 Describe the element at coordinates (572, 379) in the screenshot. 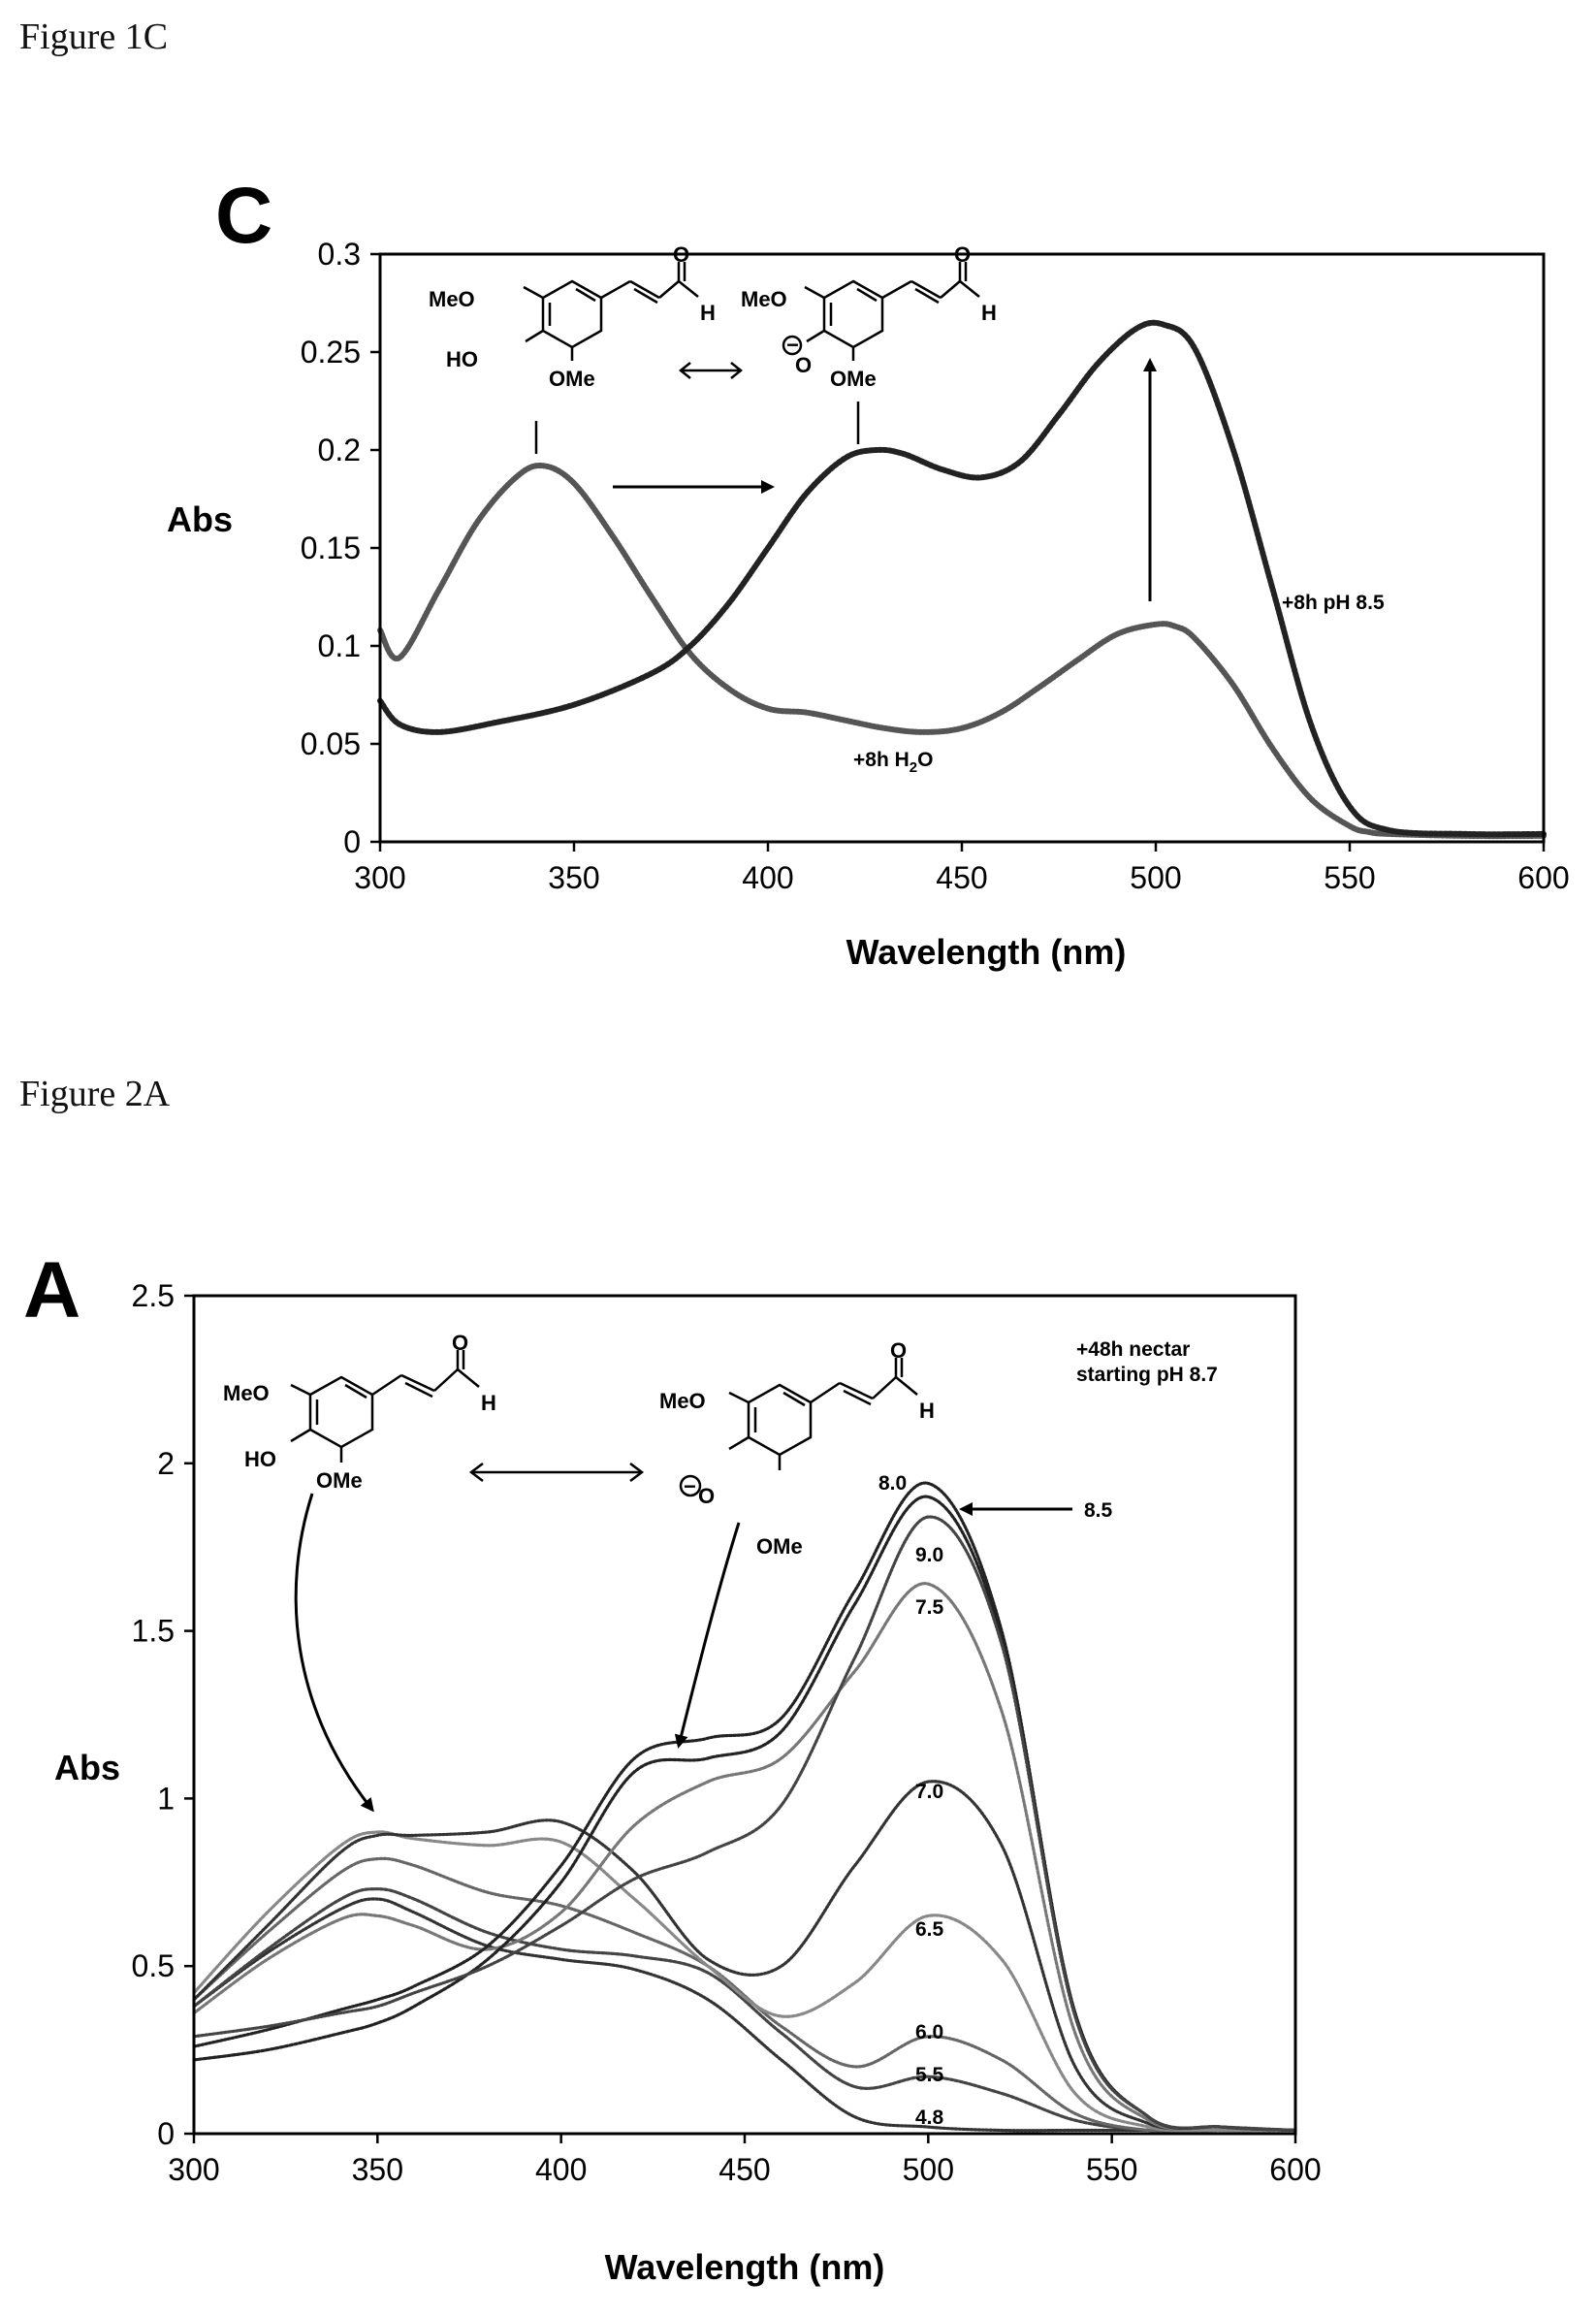

I see `c-phenol-ome: OMe` at that location.